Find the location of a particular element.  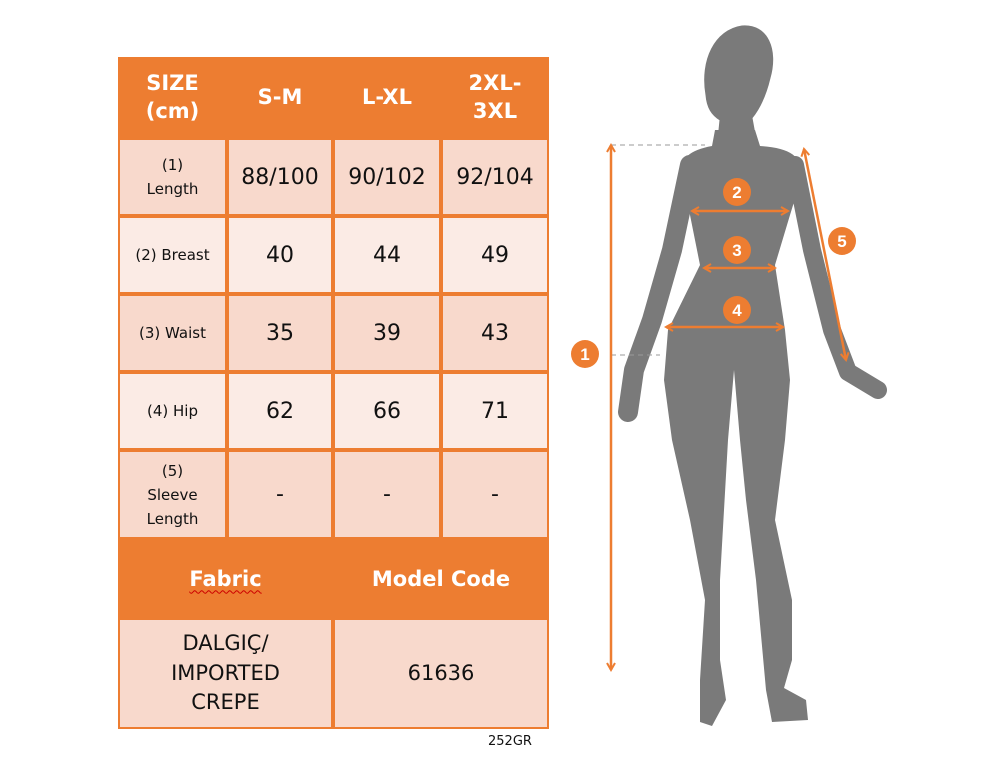

table-row-hip: (4) Hip 62 66 71 is located at coordinates (333, 411).